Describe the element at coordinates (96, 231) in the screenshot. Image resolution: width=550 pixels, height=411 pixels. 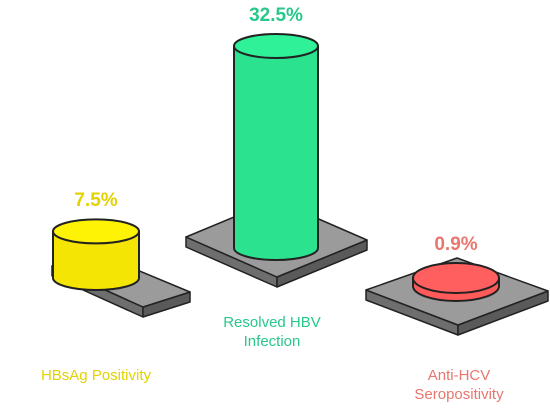
I see `bar-top-hbsag` at that location.